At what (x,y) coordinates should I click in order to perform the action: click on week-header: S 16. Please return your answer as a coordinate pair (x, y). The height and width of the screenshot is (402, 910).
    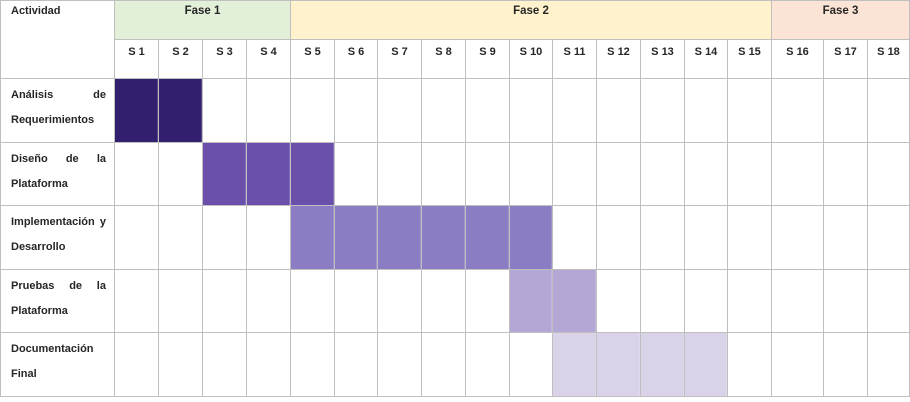
    Looking at the image, I should click on (798, 59).